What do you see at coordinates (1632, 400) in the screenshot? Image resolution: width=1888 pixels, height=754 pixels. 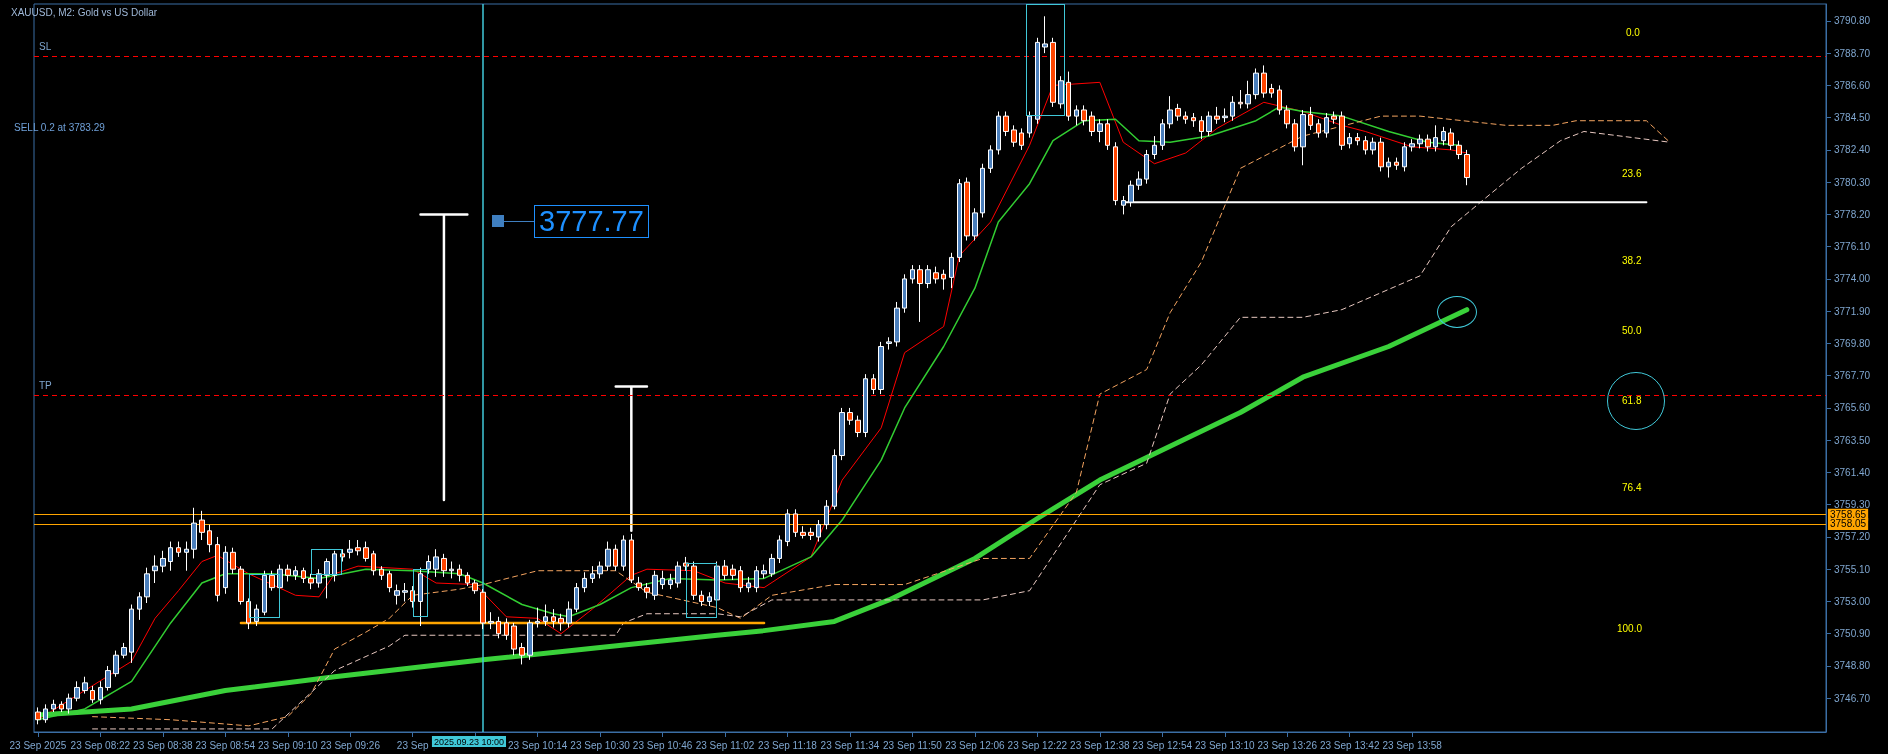 I see `annotation: 61.8` at bounding box center [1632, 400].